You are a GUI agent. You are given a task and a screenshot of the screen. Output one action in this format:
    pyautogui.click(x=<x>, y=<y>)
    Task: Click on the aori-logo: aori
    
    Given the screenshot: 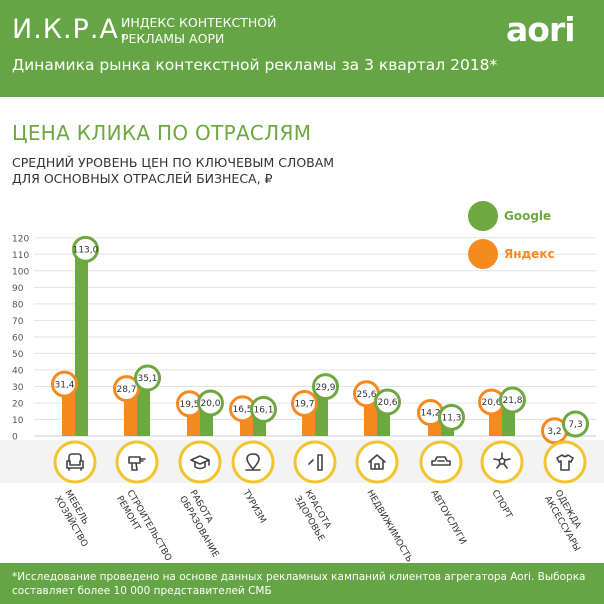 What is the action you would take?
    pyautogui.click(x=541, y=29)
    